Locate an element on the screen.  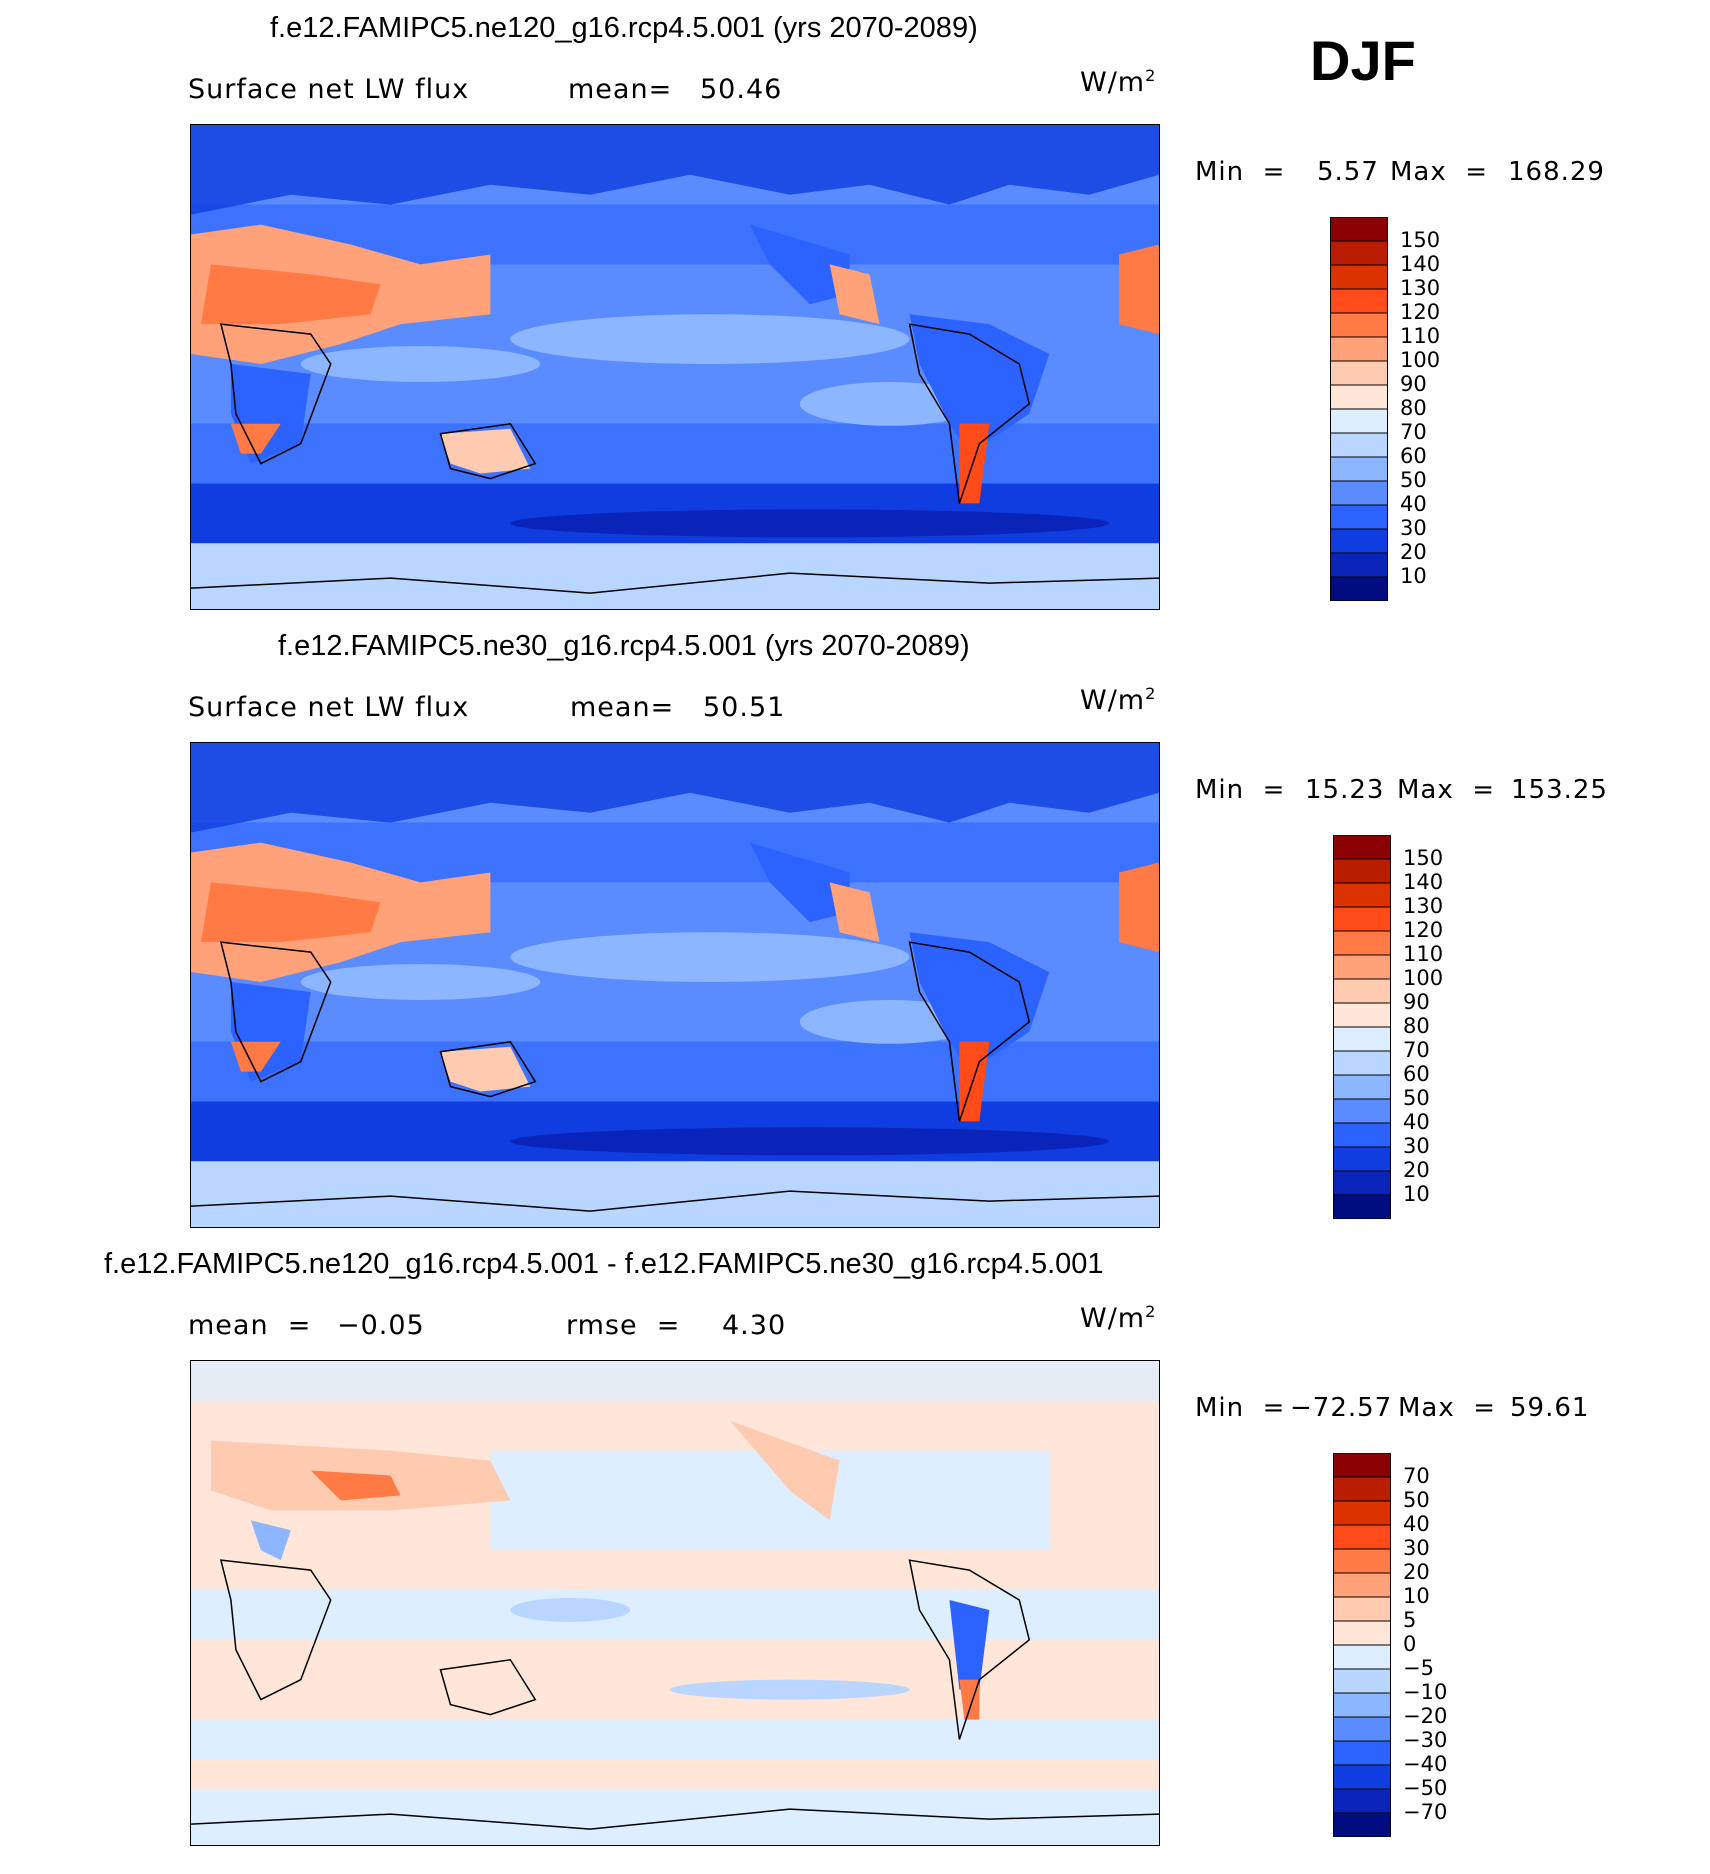
panel-1-colorbar: 150 140 130 120 110 100 90 80 70 60 50 40 30 20 10 is located at coordinates (1385, 409).